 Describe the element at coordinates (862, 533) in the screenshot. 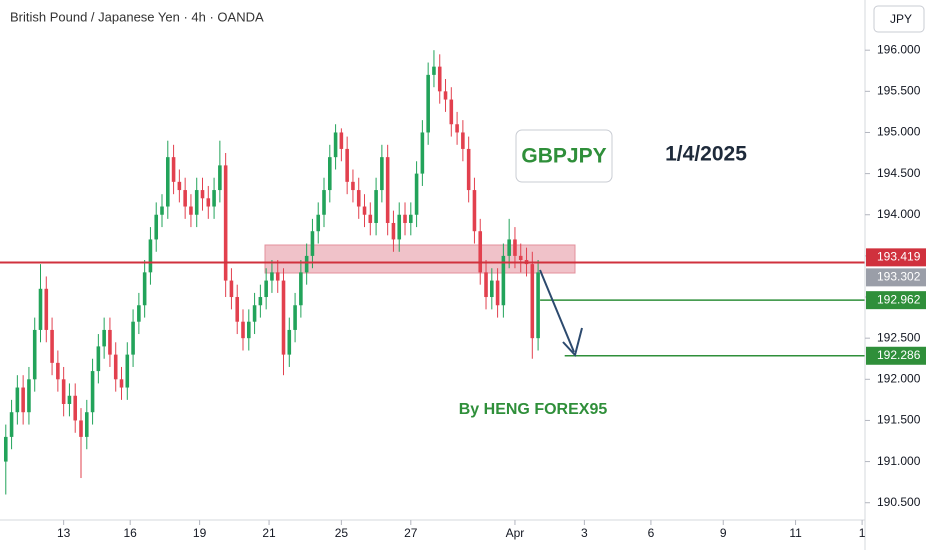

I see `x-tick-label: 1` at that location.